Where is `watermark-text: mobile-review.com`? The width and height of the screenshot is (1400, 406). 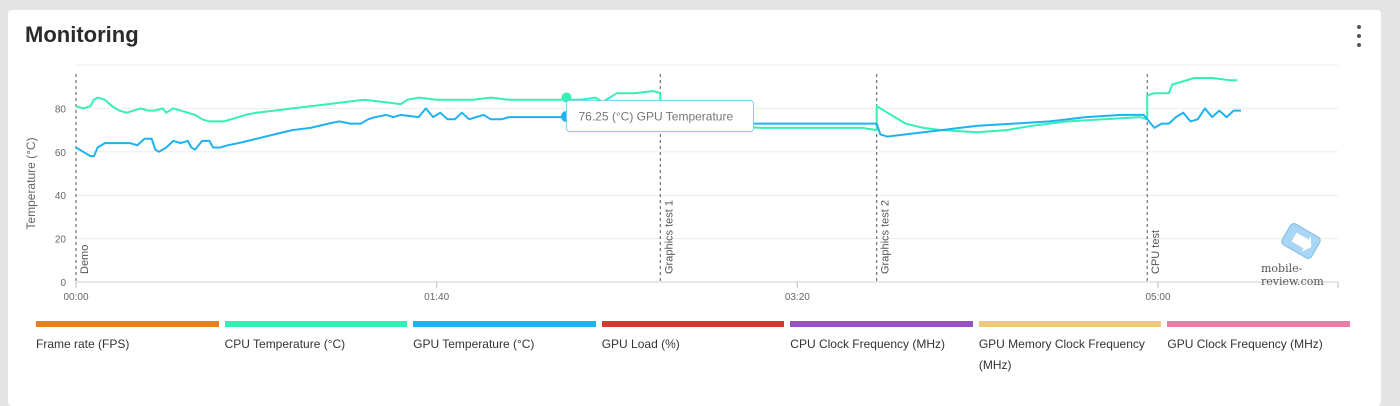 watermark-text: mobile-review.com is located at coordinates (1292, 275).